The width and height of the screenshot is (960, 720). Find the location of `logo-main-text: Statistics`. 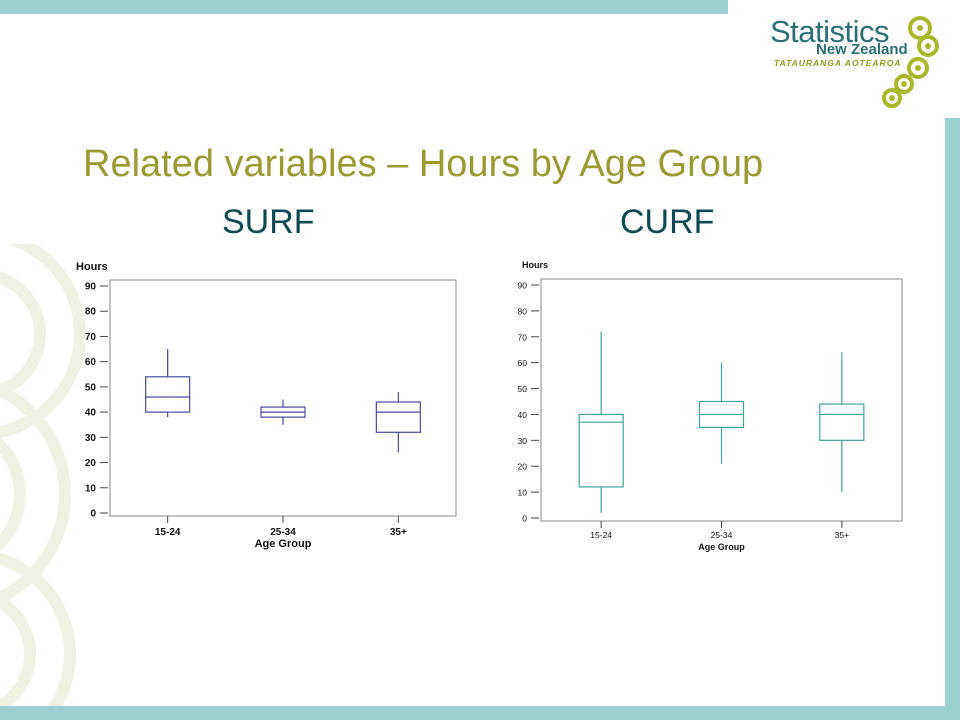

logo-main-text: Statistics is located at coordinates (830, 31).